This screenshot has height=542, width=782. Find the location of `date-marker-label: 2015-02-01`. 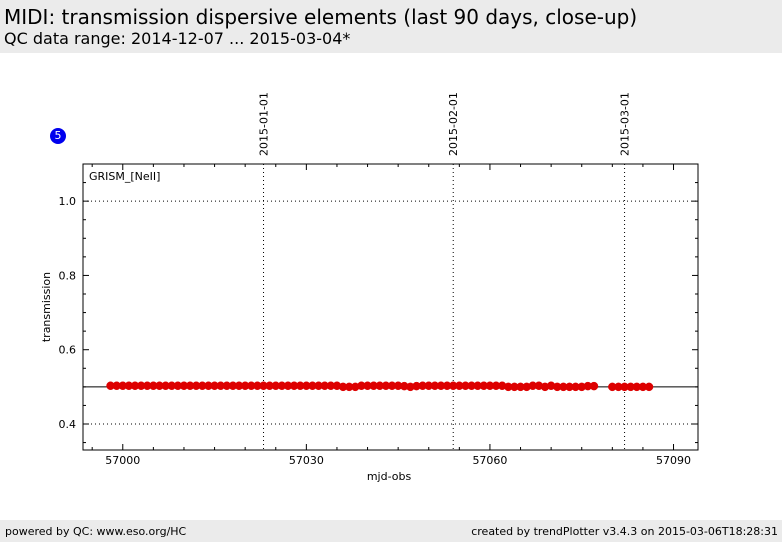

date-marker-label: 2015-02-01 is located at coordinates (453, 124).